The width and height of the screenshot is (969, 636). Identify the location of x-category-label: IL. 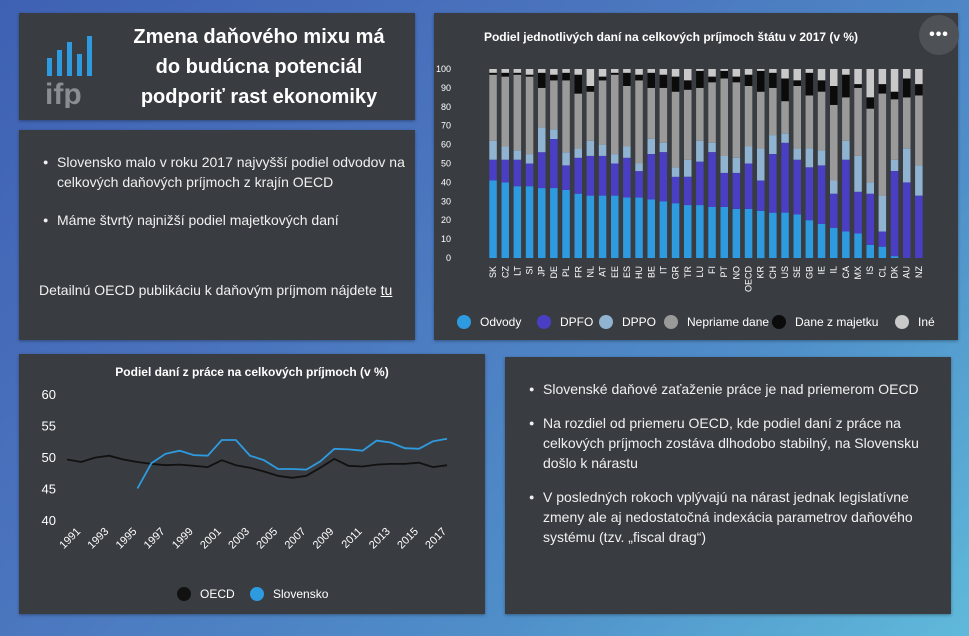
(834, 270).